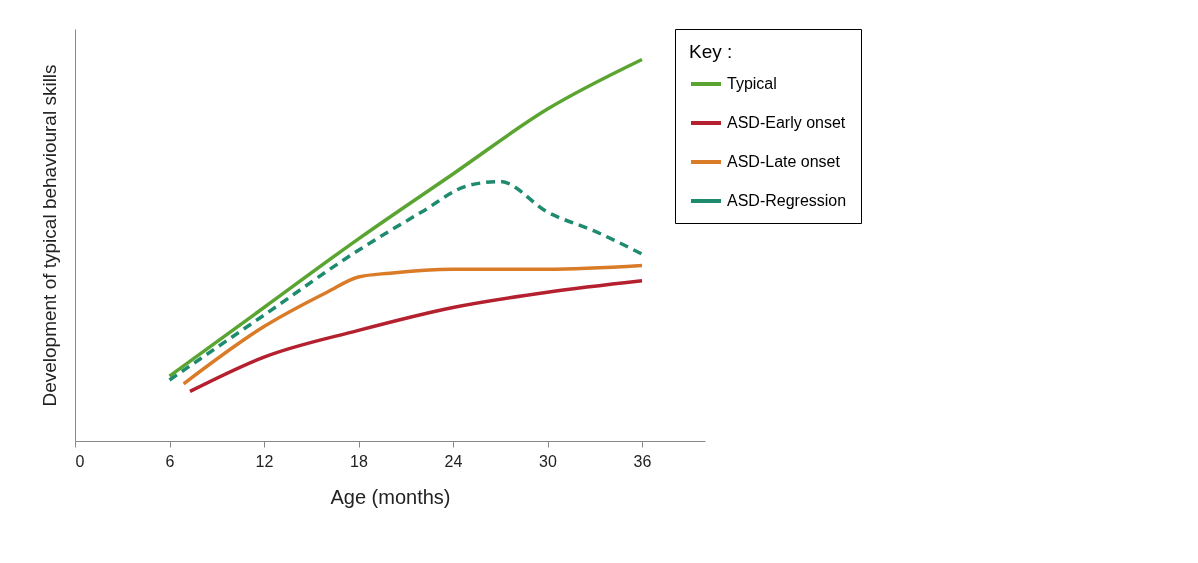 The height and width of the screenshot is (563, 1198). What do you see at coordinates (642, 461) in the screenshot?
I see `x-tick-label: 36` at bounding box center [642, 461].